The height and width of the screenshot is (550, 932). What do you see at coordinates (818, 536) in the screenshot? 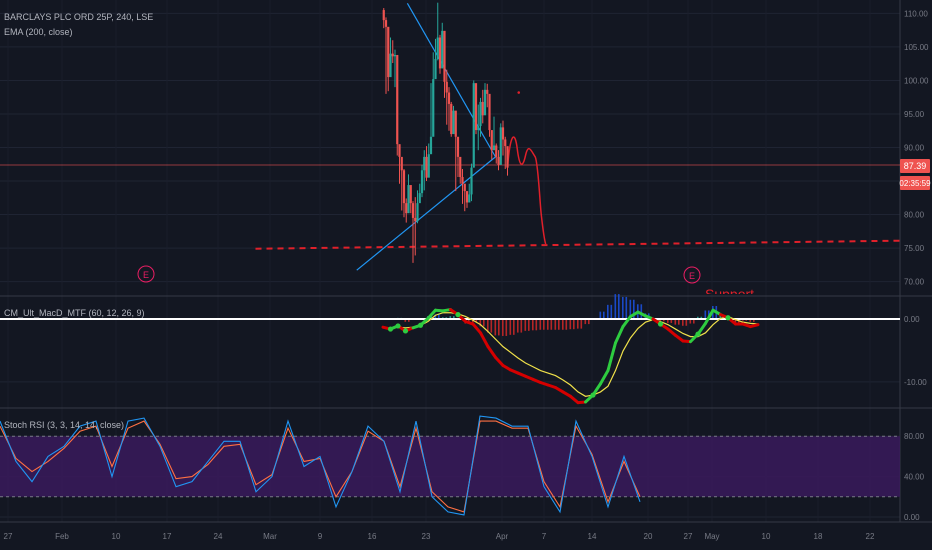
I see `time-tick-label: 18` at bounding box center [818, 536].